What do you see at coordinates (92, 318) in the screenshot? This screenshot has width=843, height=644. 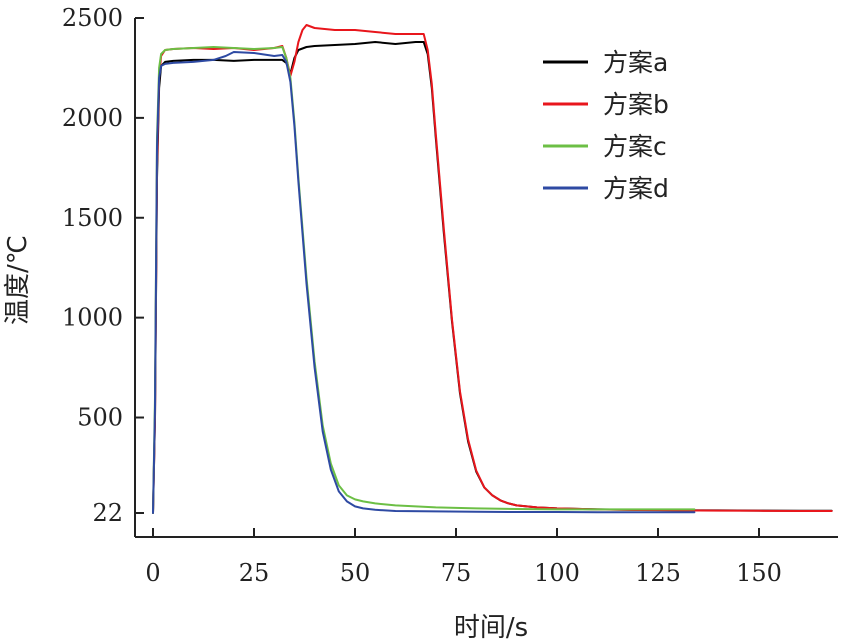 I see `y-tick-label: 1000` at bounding box center [92, 318].